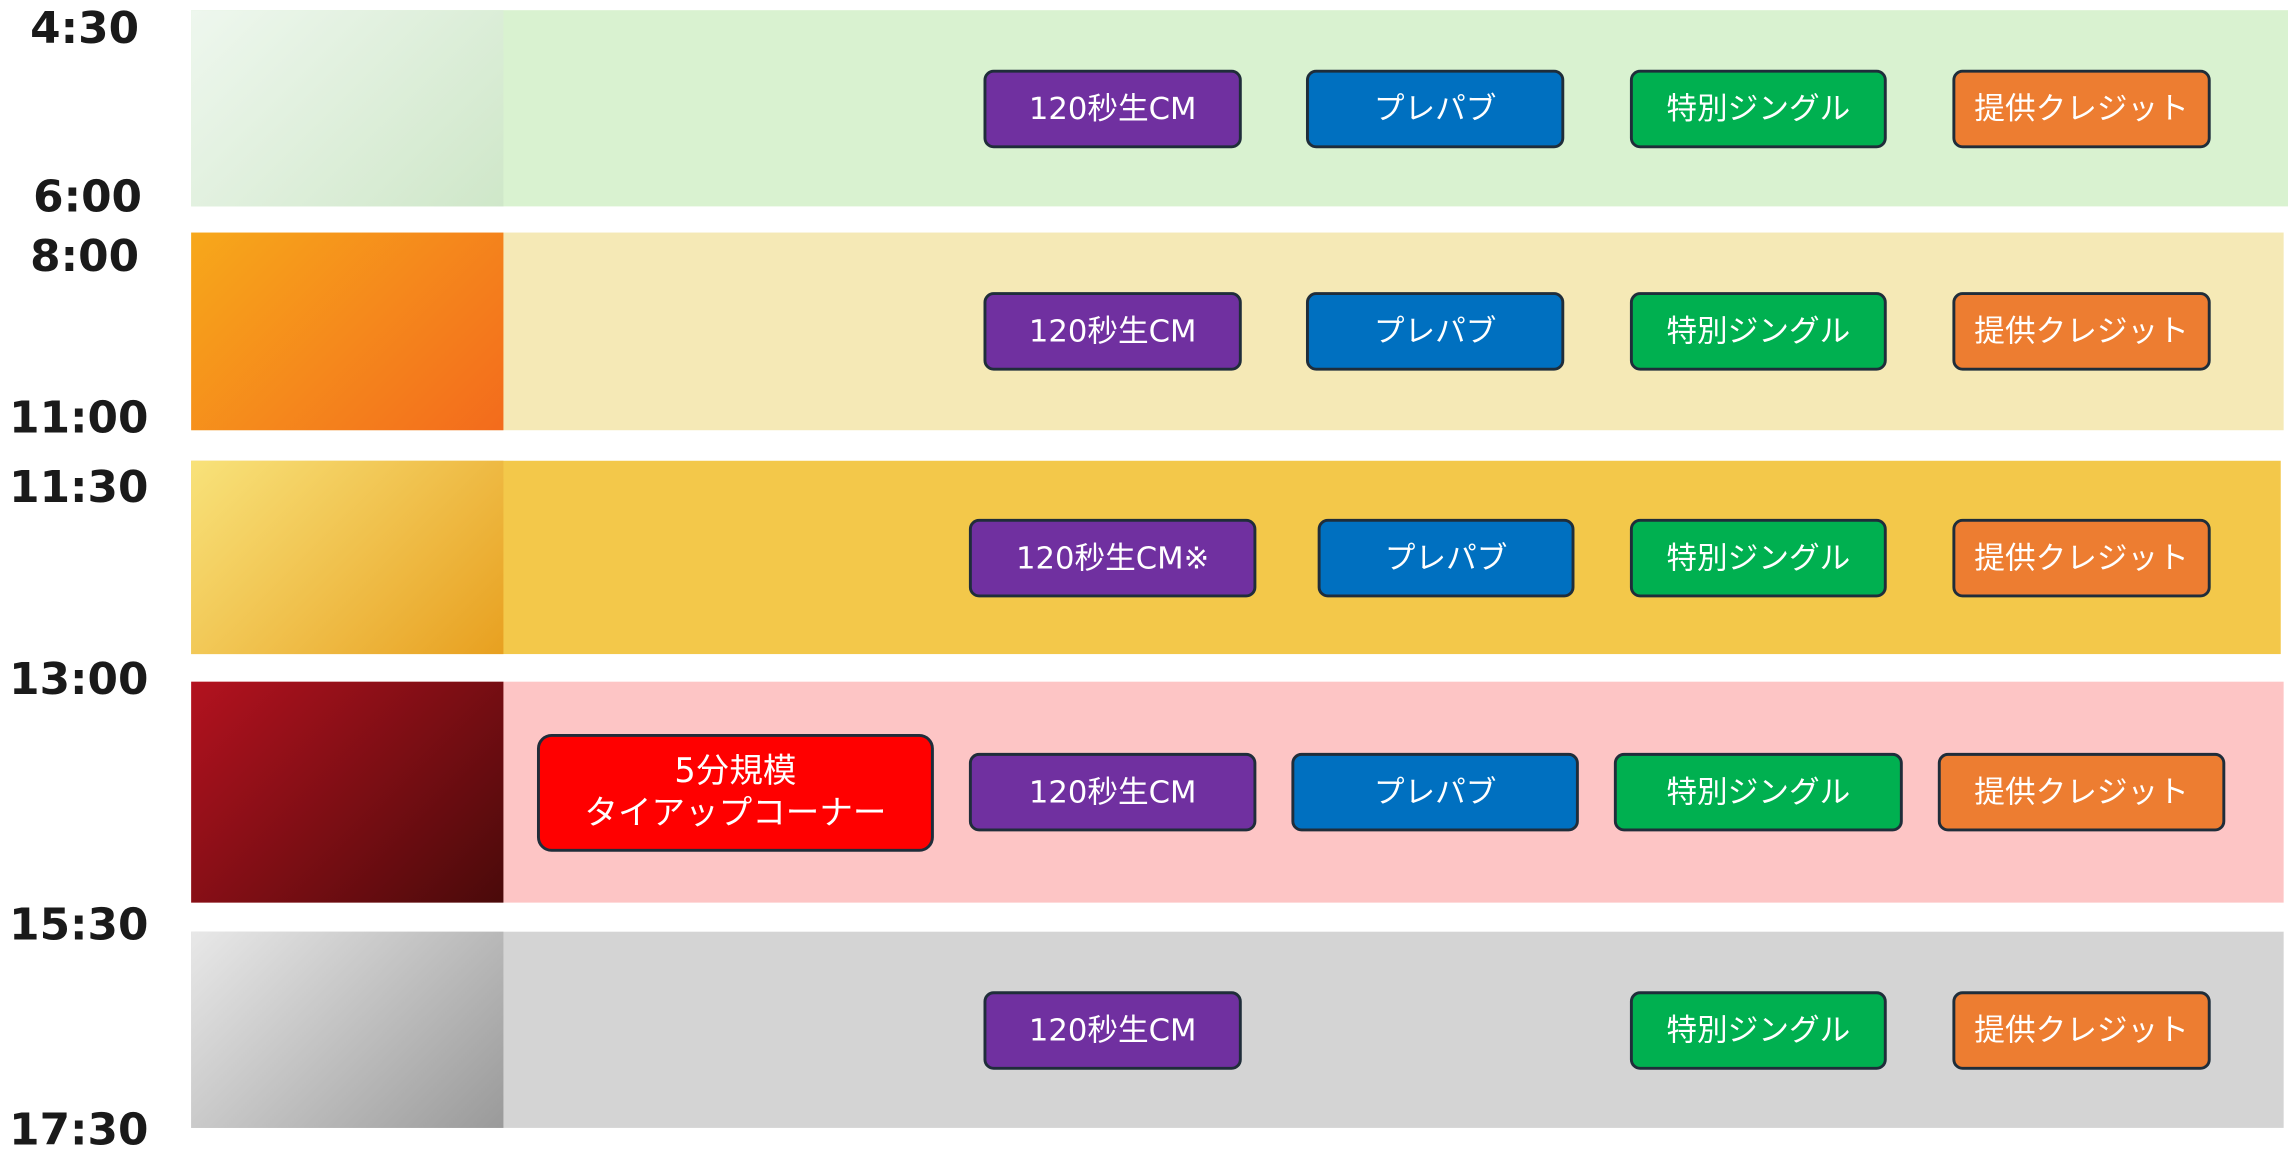  Describe the element at coordinates (79, 419) in the screenshot. I see `time-label: 11:00` at that location.